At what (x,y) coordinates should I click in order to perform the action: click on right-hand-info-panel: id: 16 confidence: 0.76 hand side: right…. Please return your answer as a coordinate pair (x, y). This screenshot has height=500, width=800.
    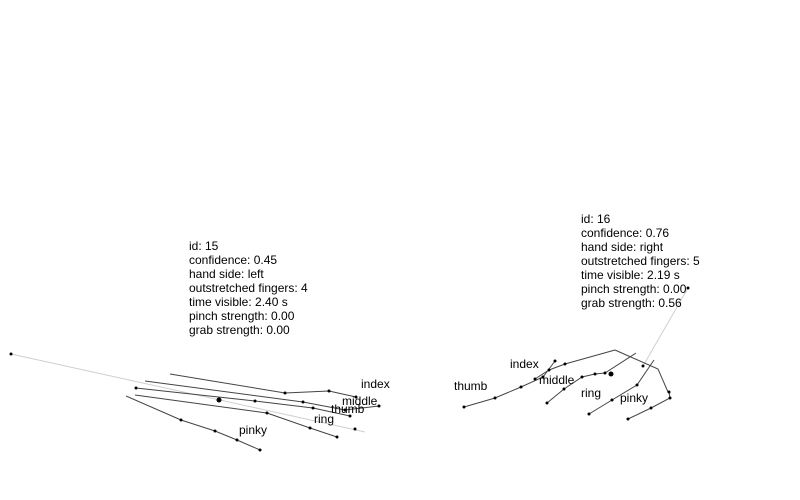
    Looking at the image, I should click on (640, 261).